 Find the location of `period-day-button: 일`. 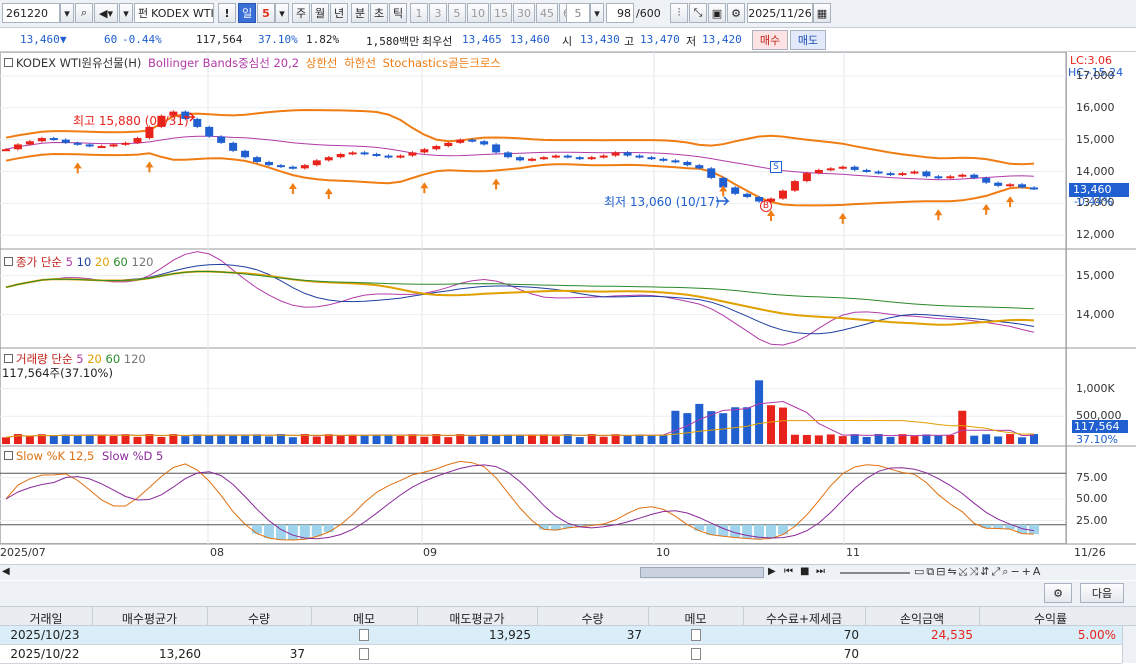

period-day-button: 일 is located at coordinates (247, 13).